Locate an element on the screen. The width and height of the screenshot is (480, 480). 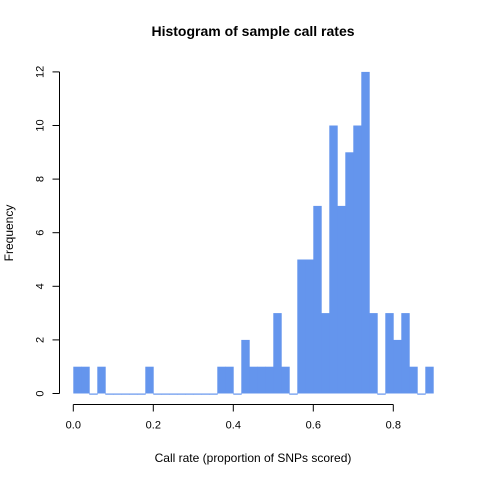
y-tick-label: 10 is located at coordinates (41, 125).